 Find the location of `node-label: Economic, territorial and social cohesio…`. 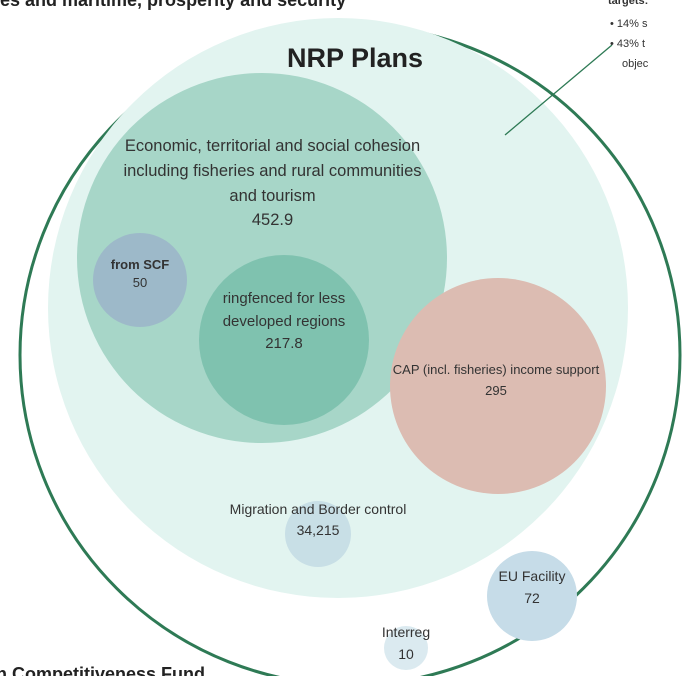

node-label: Economic, territorial and social cohesio… is located at coordinates (272, 171).